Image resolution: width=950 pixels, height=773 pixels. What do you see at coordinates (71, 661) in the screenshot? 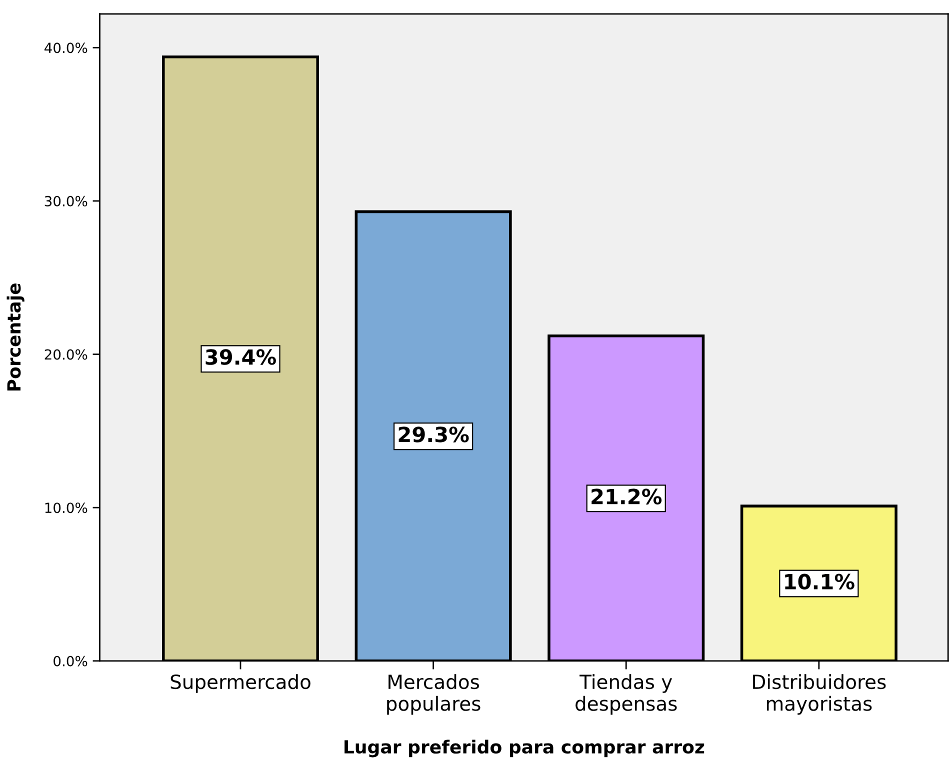
I see `y-tick-label: 0.0%` at bounding box center [71, 661].